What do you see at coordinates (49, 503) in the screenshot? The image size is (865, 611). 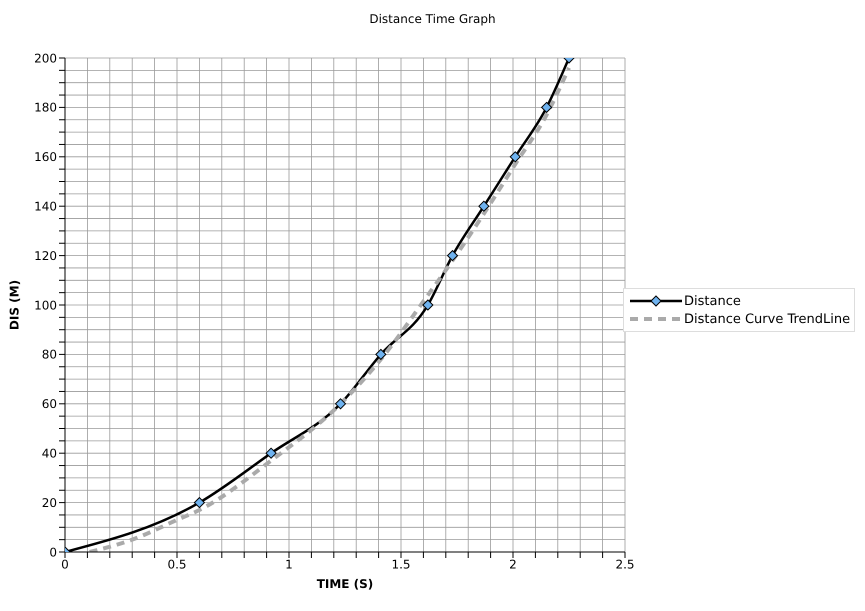 I see `y-tick-label: 20` at bounding box center [49, 503].